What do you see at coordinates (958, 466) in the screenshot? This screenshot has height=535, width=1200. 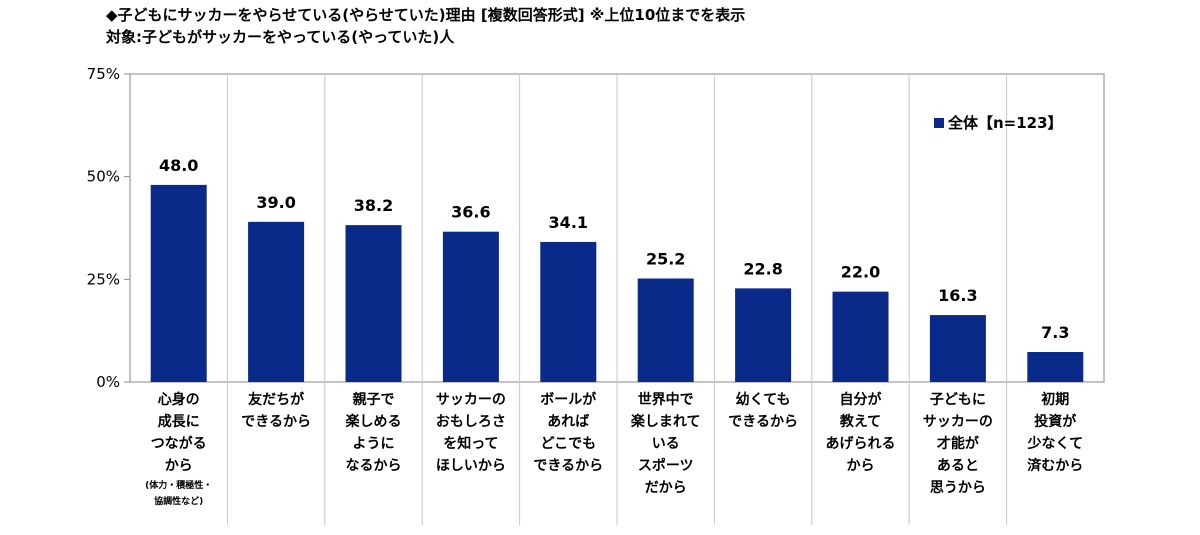 I see `x-category-label: あると` at bounding box center [958, 466].